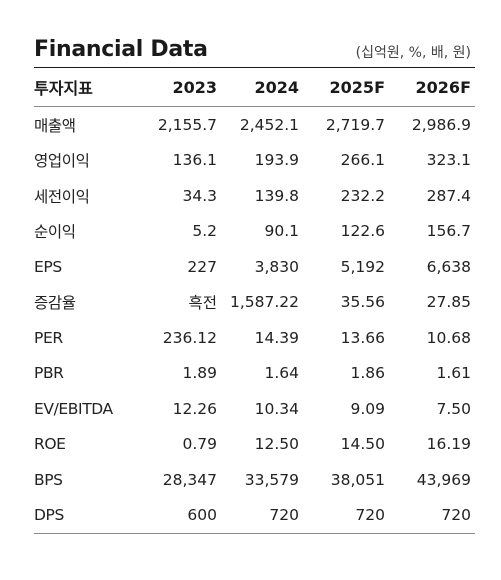  I want to click on row-label: 영업이익, so click(62, 161).